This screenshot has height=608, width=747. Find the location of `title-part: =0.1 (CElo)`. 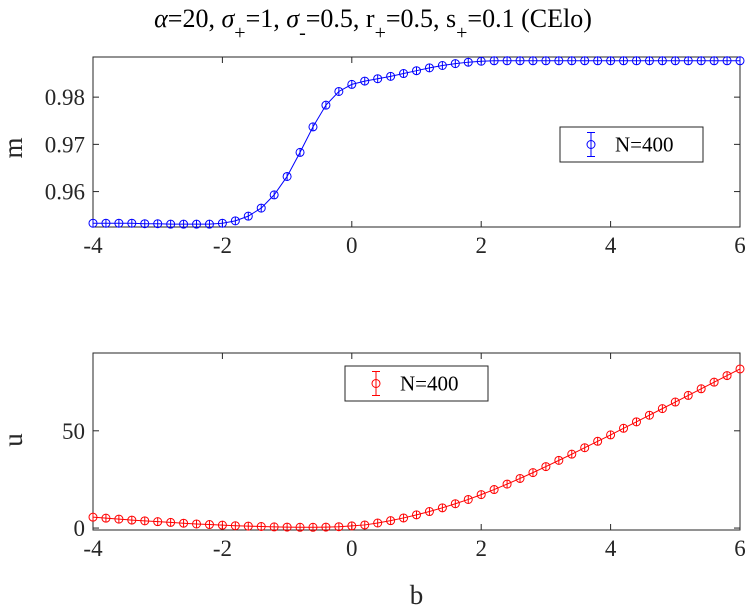

title-part: =0.1 (CElo) is located at coordinates (529, 18).